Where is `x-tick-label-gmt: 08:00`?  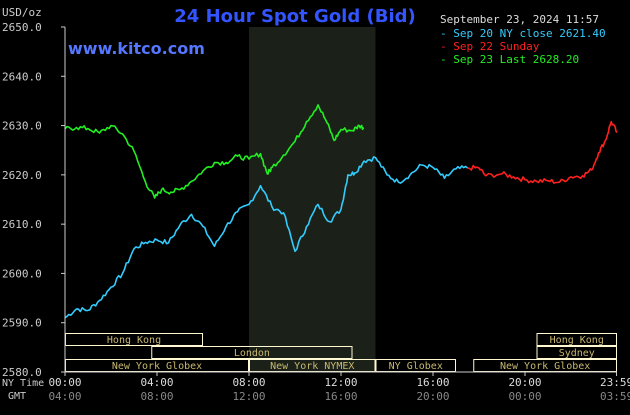 x-tick-label-gmt: 08:00 is located at coordinates (156, 396).